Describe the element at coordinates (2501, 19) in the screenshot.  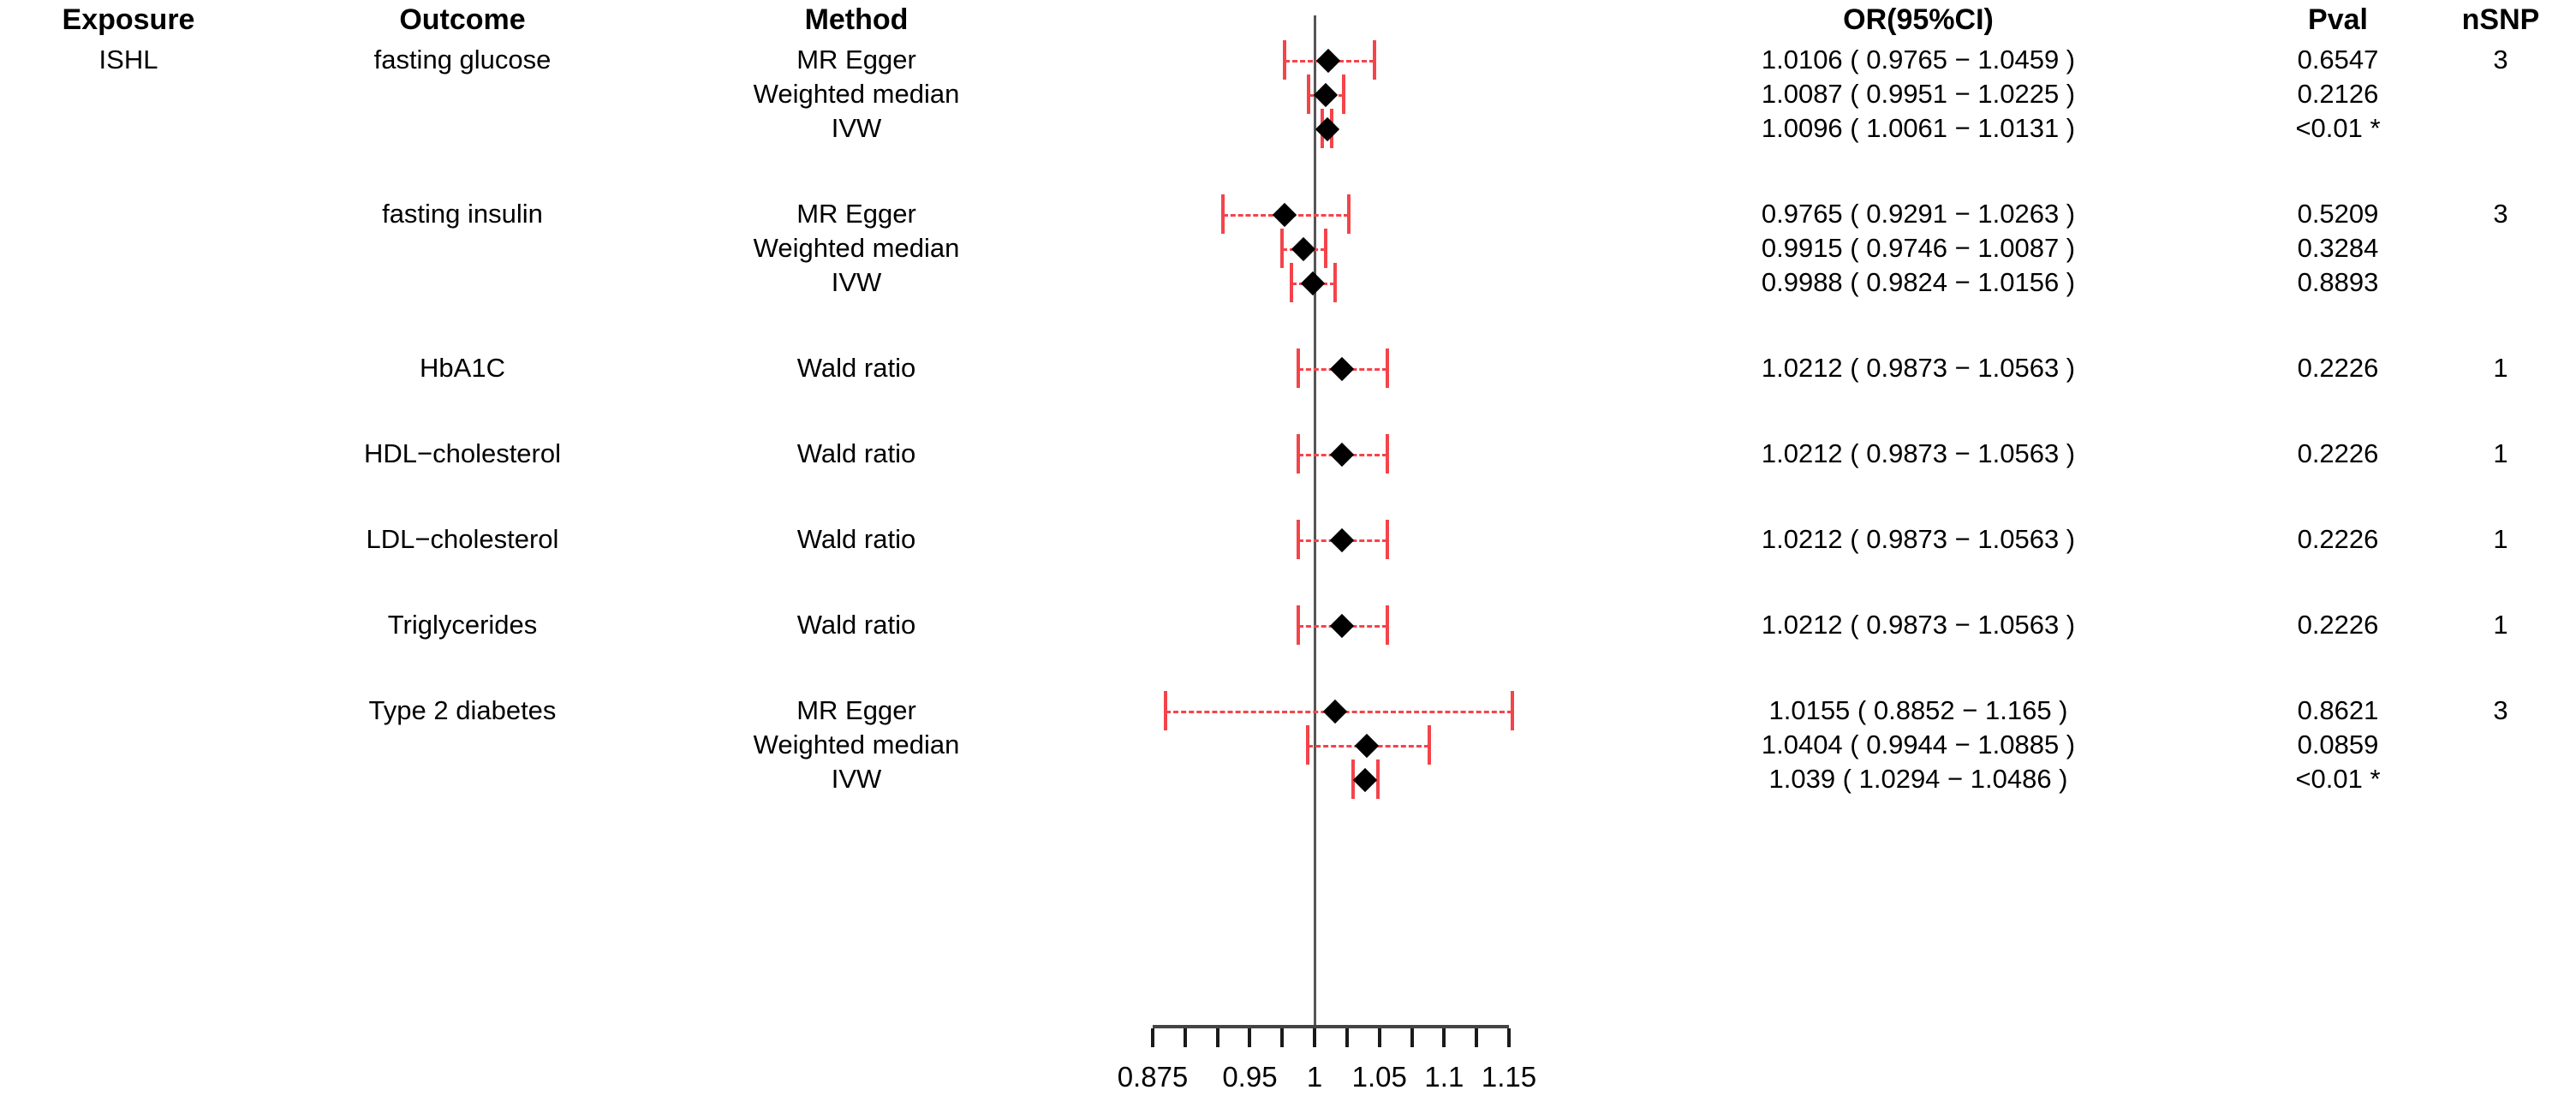
I see `column-header-nsnp: nSNP` at that location.